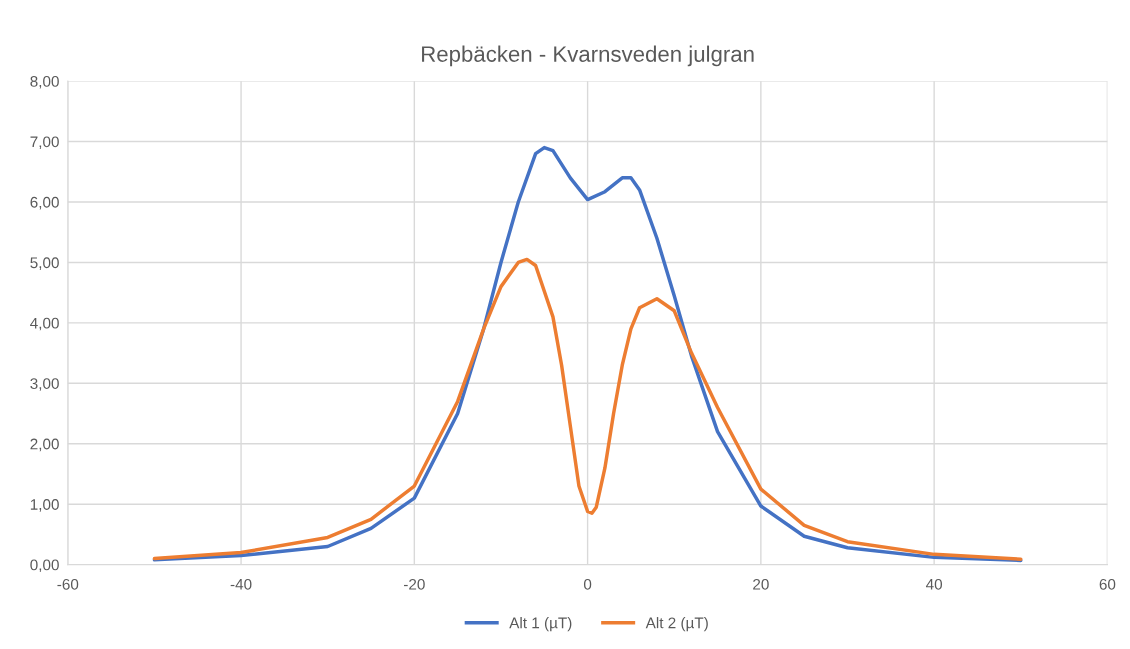 The width and height of the screenshot is (1130, 649). Describe the element at coordinates (68, 584) in the screenshot. I see `x-tick-label: -60` at that location.